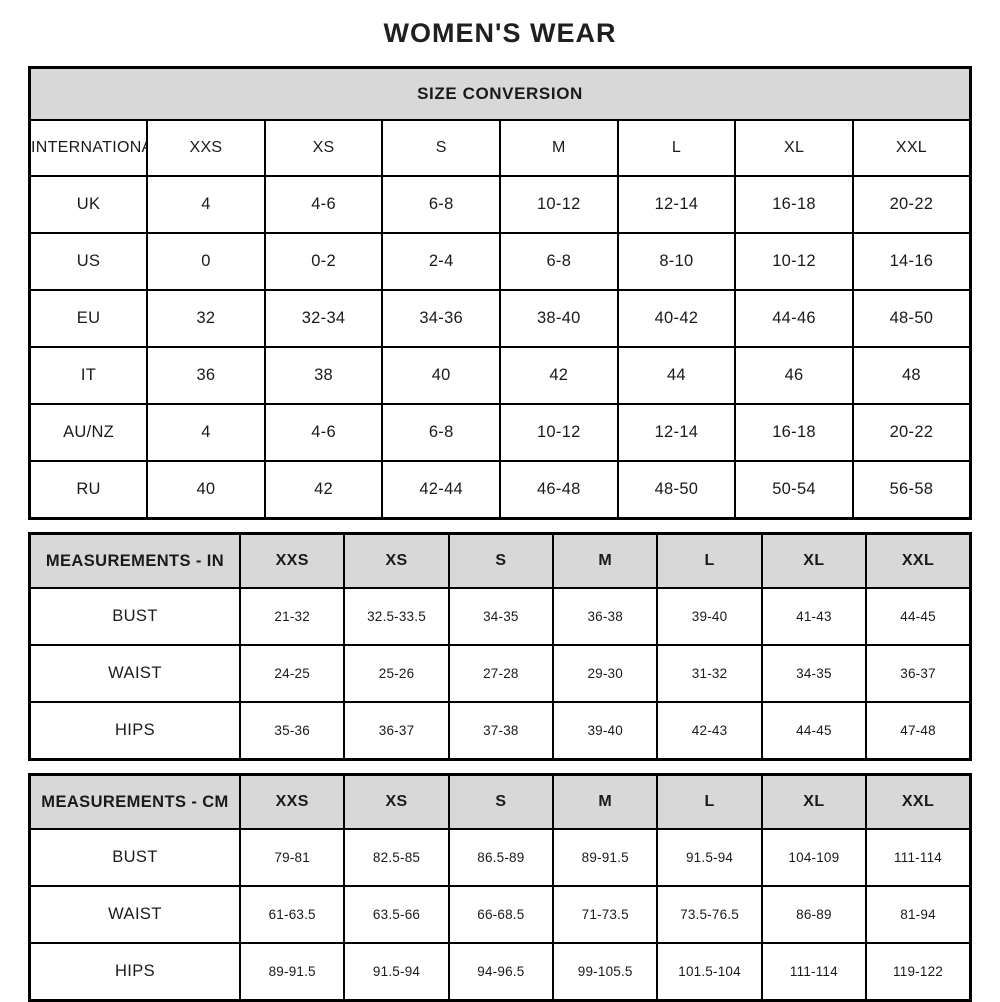 The image size is (1000, 1002). I want to click on value-cell: 42-44, so click(441, 490).